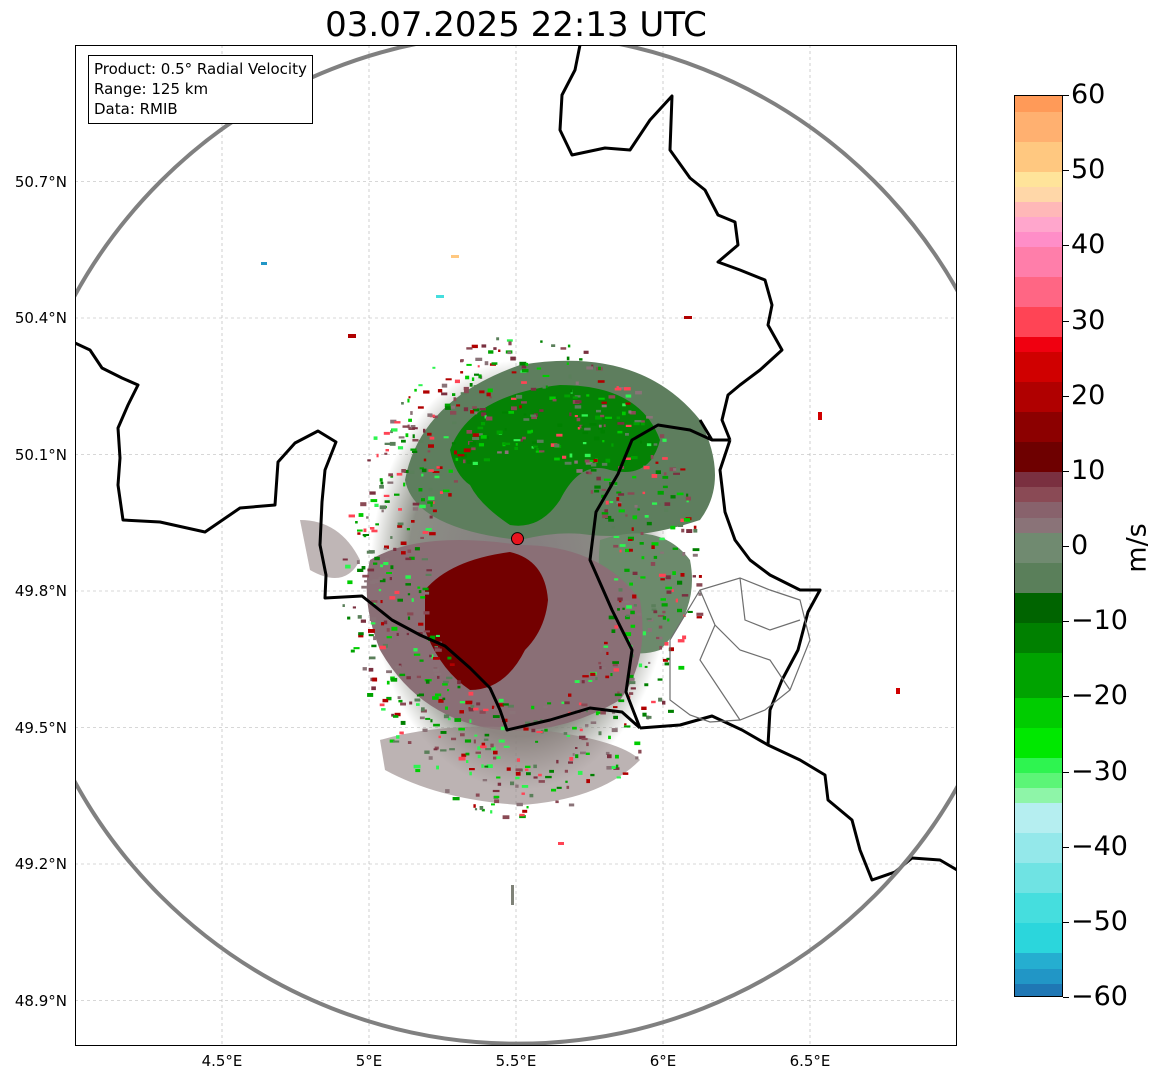 The image size is (1171, 1081). Describe the element at coordinates (136, 109) in the screenshot. I see `info-source: Data: RMIB` at that location.